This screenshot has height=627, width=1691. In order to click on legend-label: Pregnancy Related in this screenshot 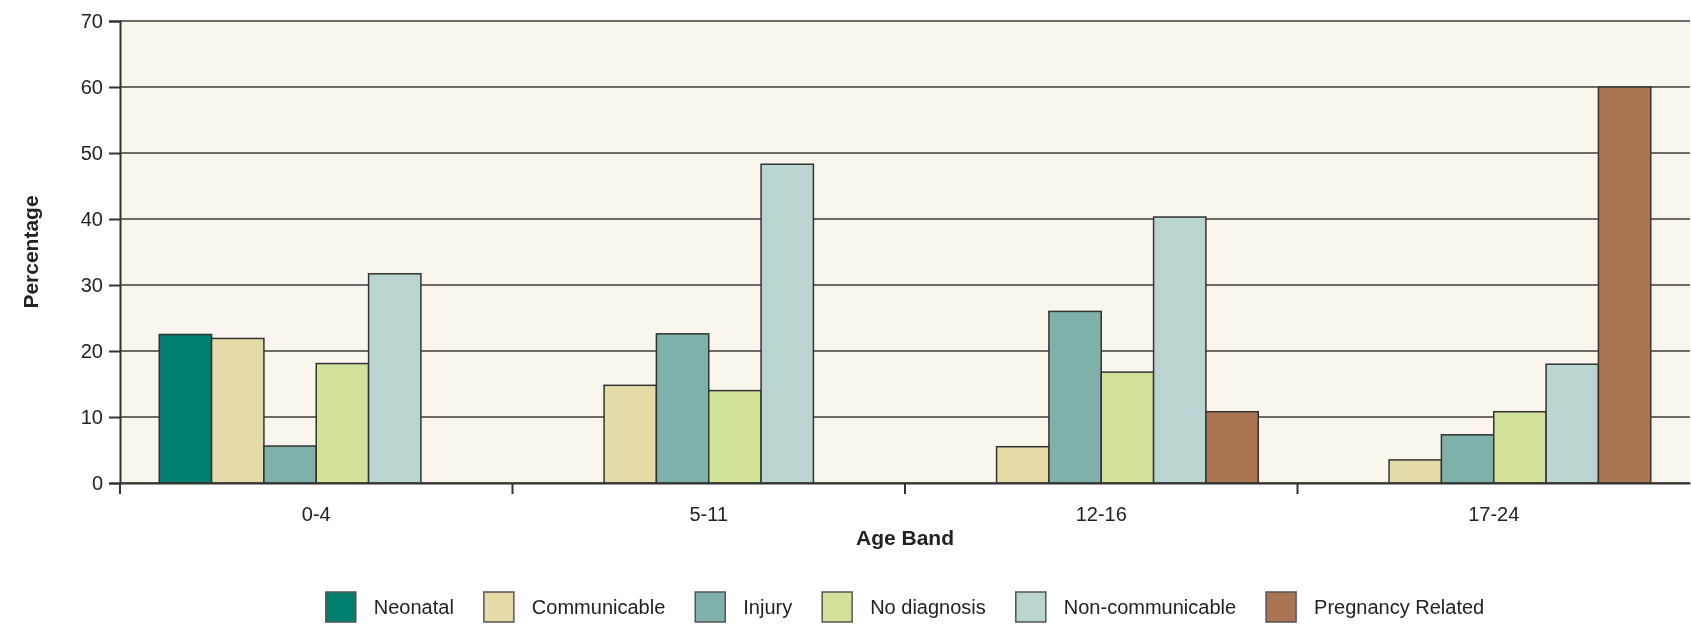, I will do `click(1399, 607)`.